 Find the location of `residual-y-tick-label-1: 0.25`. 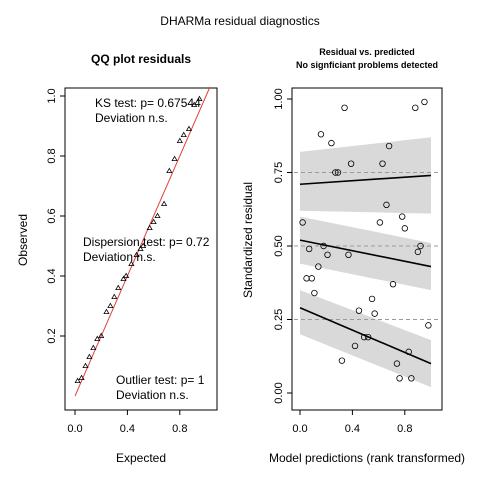

residual-y-tick-label-1: 0.25 is located at coordinates (279, 319).